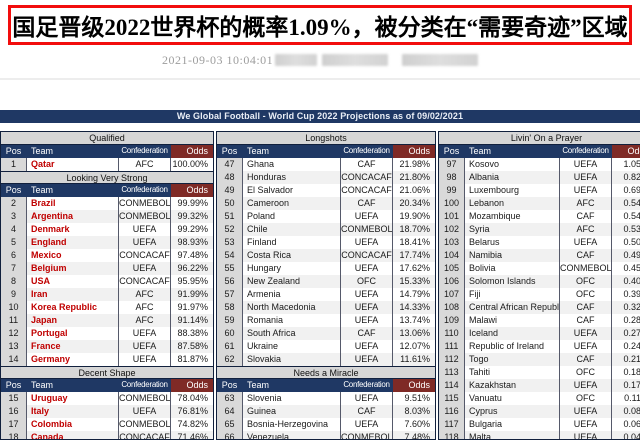 The width and height of the screenshot is (640, 440). What do you see at coordinates (452, 203) in the screenshot?
I see `pos-cell: 100` at bounding box center [452, 203].